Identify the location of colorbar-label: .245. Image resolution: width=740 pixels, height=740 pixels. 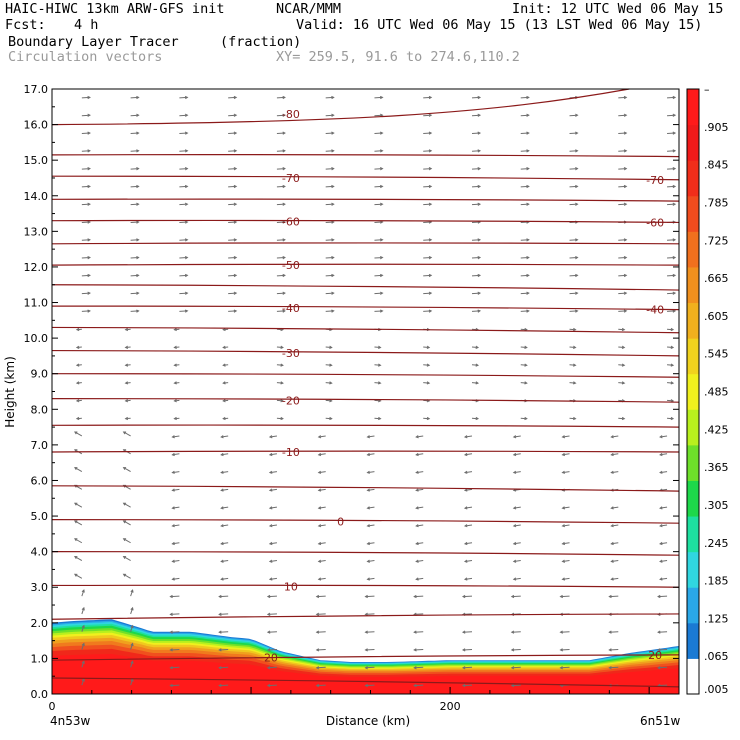
(716, 543).